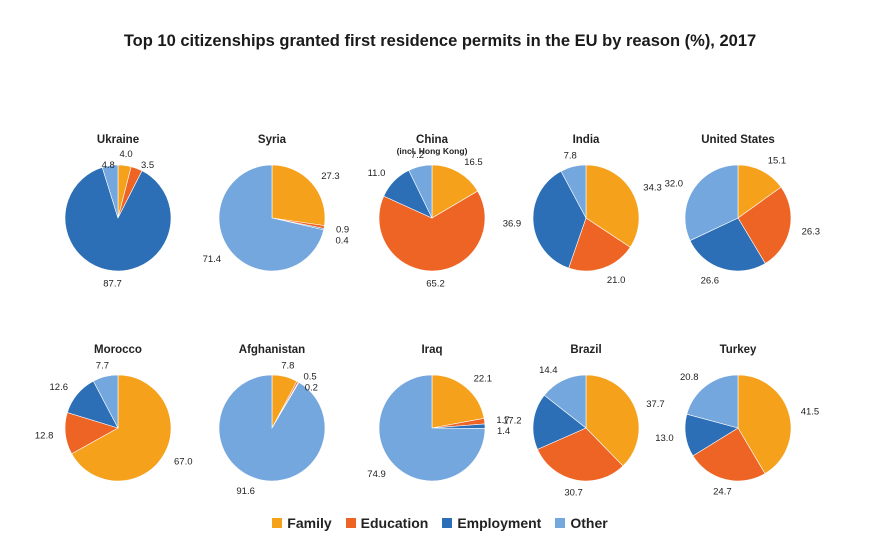  What do you see at coordinates (342, 230) in the screenshot?
I see `slice-label-syria-education: 0.9` at bounding box center [342, 230].